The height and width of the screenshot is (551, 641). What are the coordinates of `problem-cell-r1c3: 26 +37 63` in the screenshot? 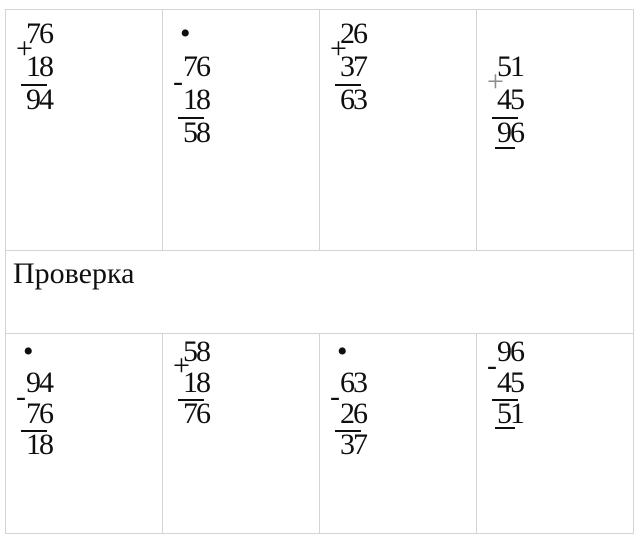 It's located at (398, 130).